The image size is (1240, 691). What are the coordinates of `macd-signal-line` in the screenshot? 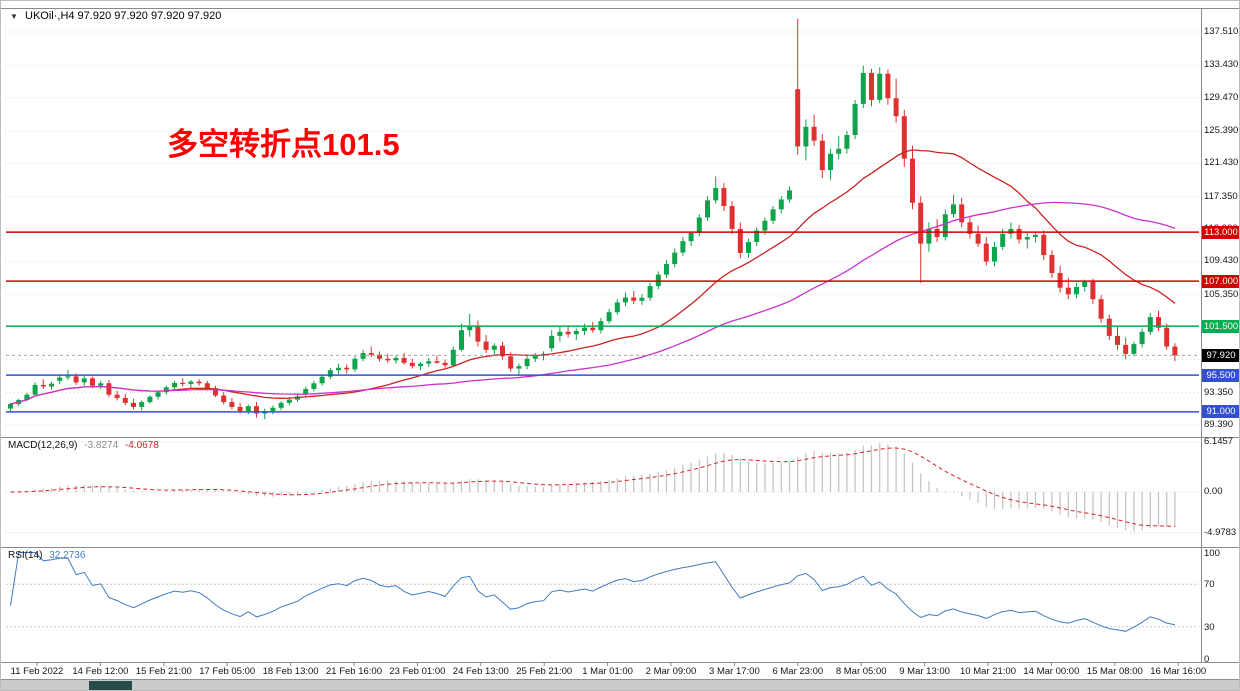 It's located at (592, 487).